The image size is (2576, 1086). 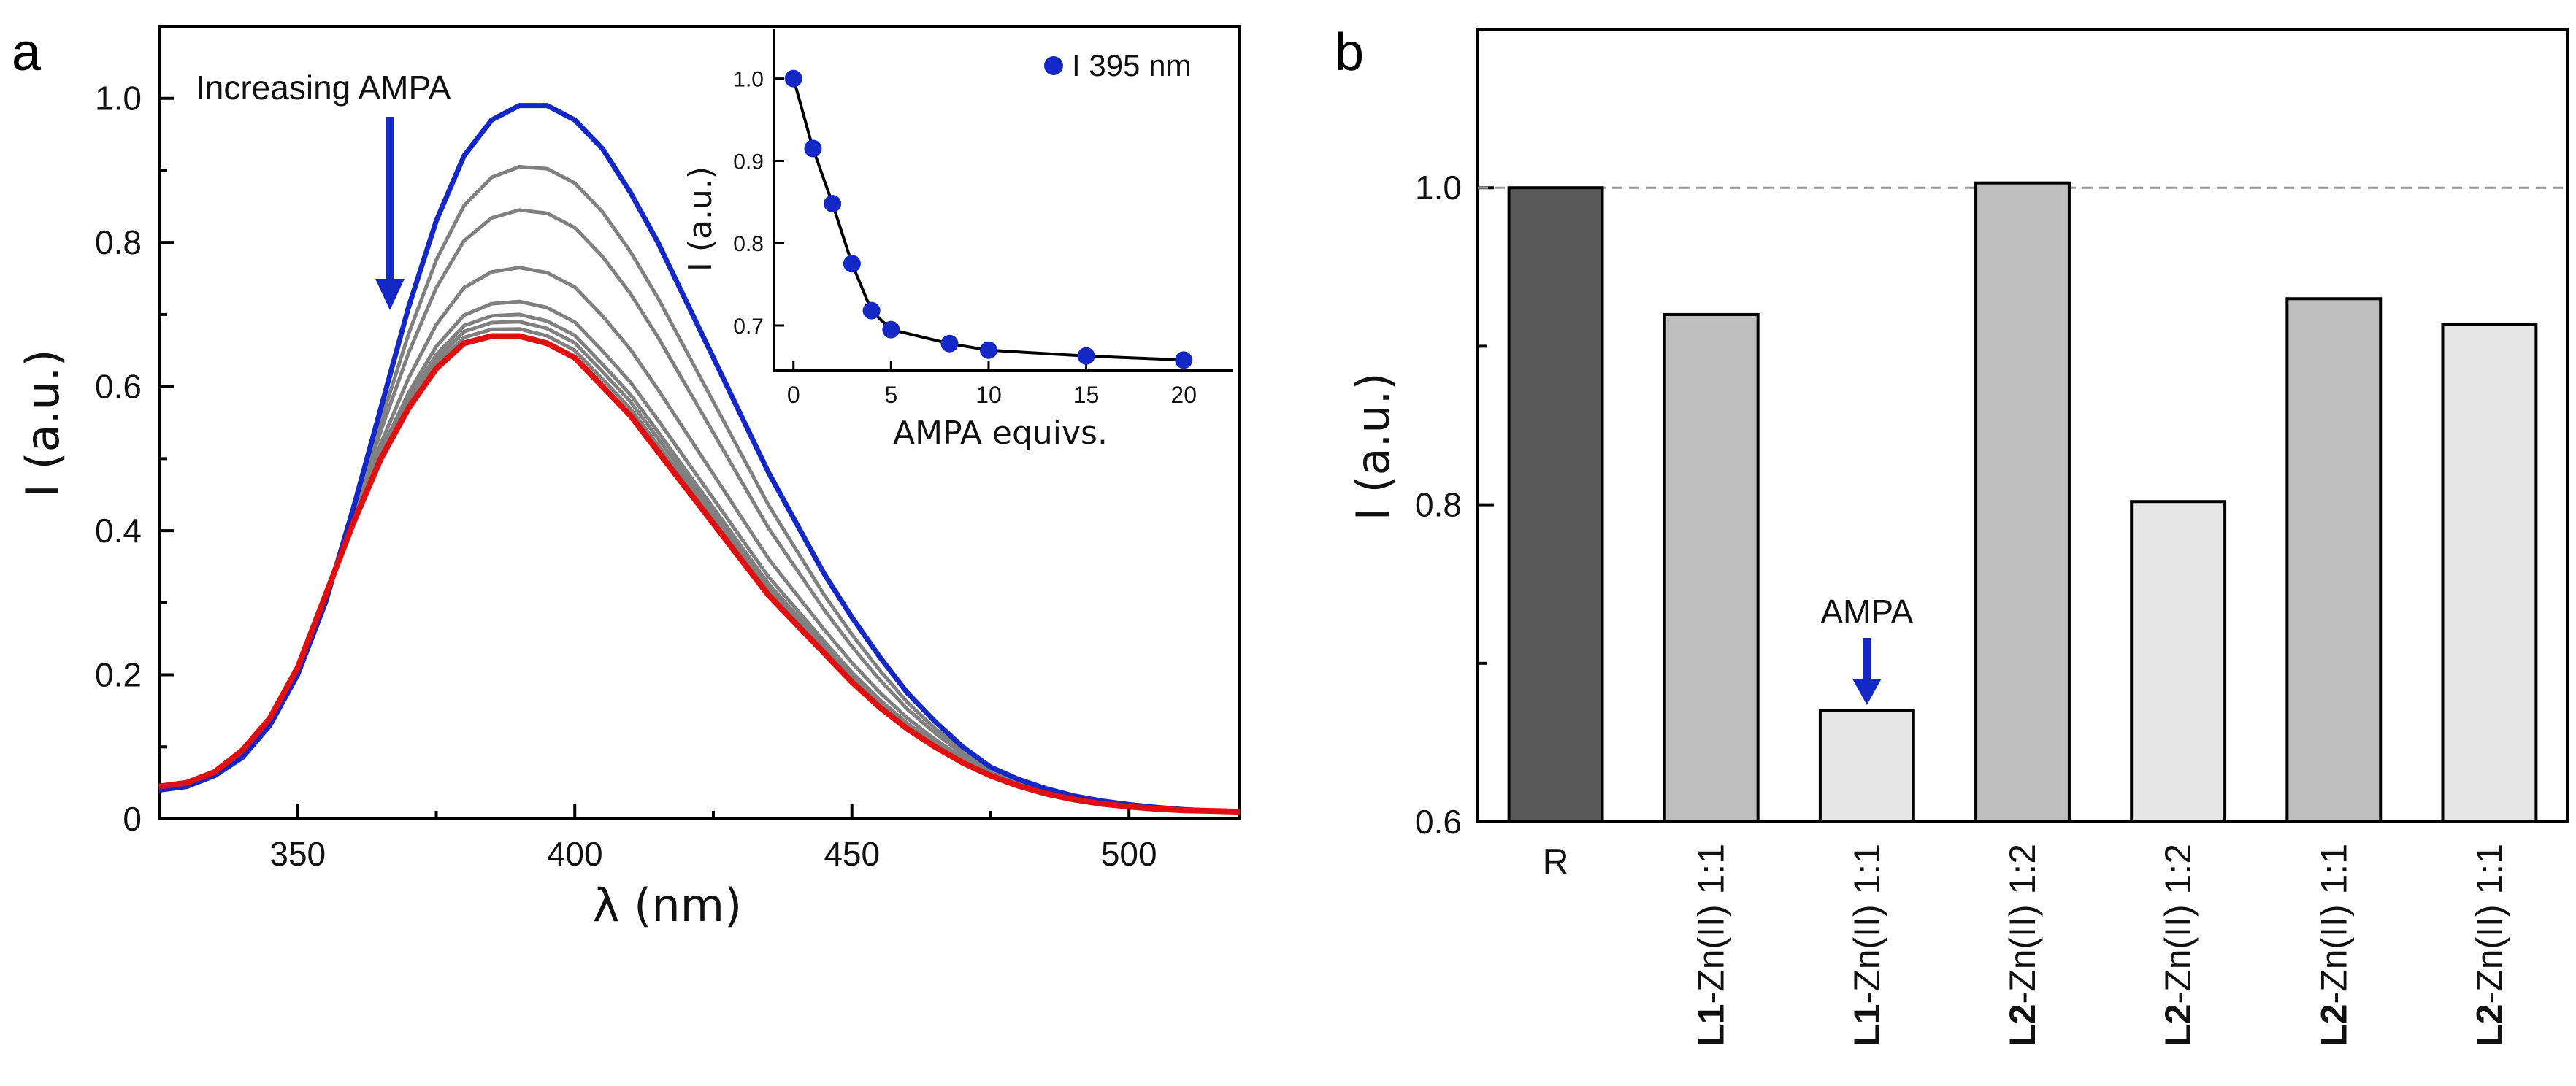 I want to click on inset-xtick-label: 0, so click(x=793, y=395).